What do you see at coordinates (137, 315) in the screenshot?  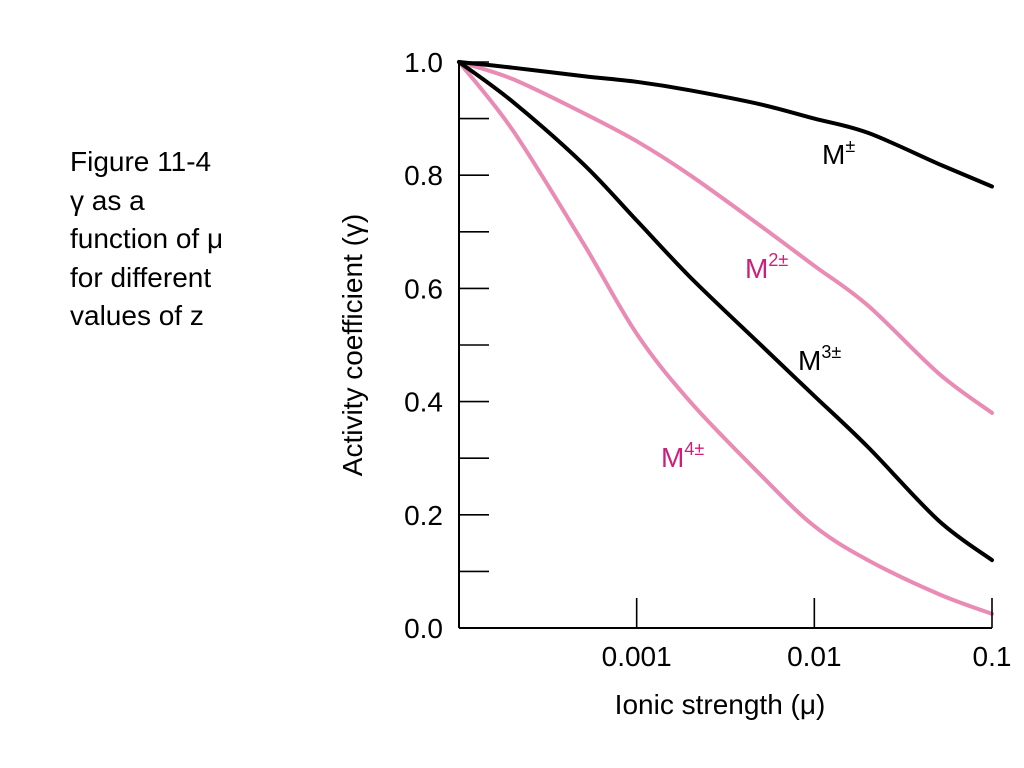 I see `caption-line-5: values of z` at bounding box center [137, 315].